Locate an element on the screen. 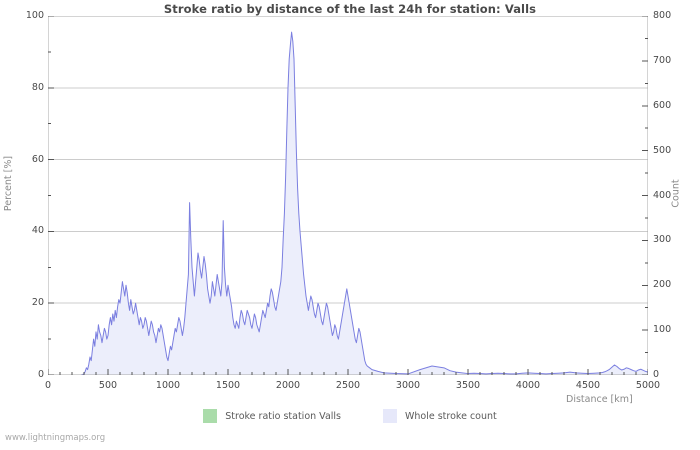 This screenshot has height=450, width=700. y-axis-tick-left: 0 is located at coordinates (40, 374).